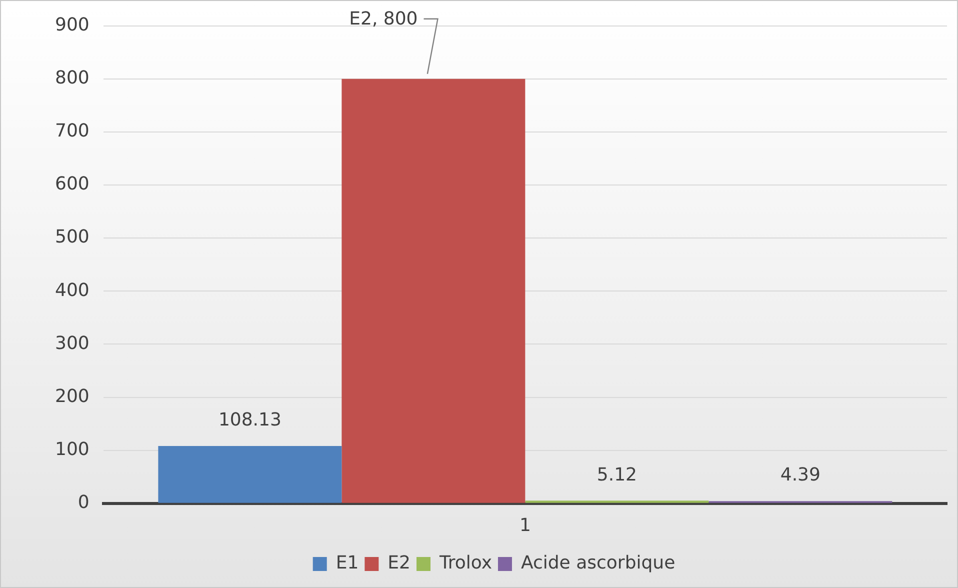  What do you see at coordinates (347, 563) in the screenshot?
I see `legend-label: E1` at bounding box center [347, 563].